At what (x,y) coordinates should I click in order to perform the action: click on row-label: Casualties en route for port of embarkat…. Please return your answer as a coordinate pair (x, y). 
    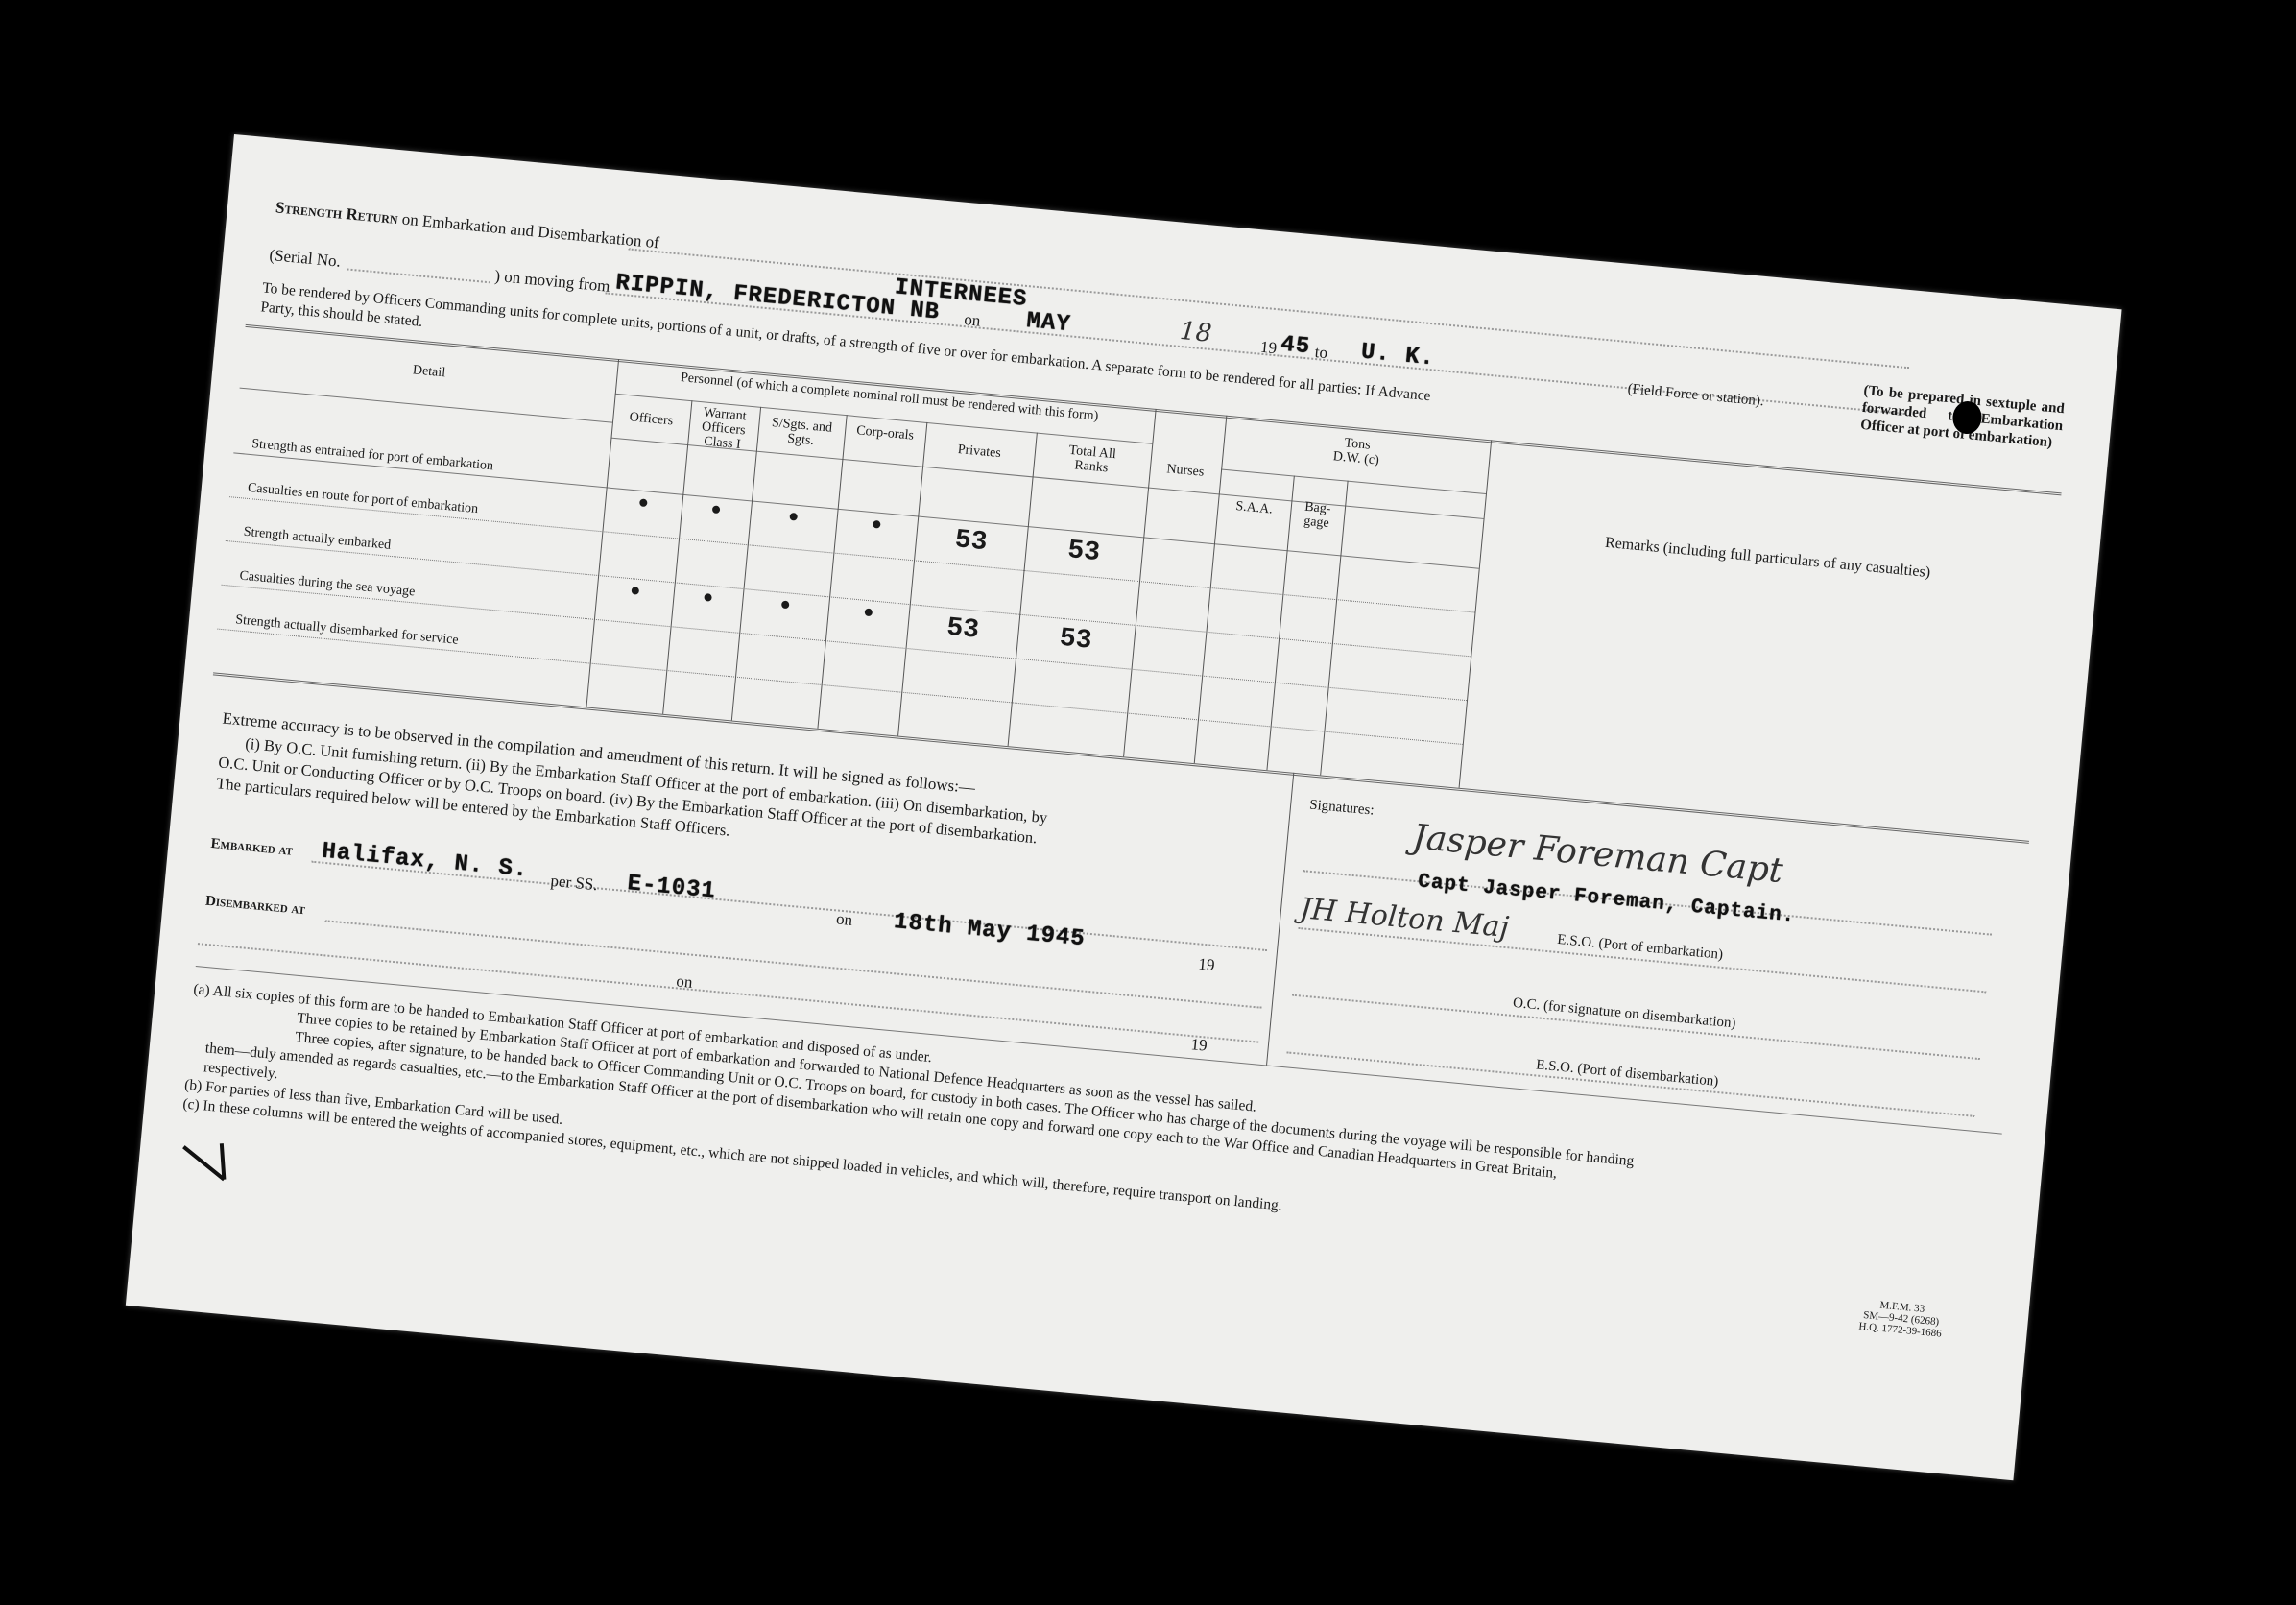
    Looking at the image, I should click on (363, 498).